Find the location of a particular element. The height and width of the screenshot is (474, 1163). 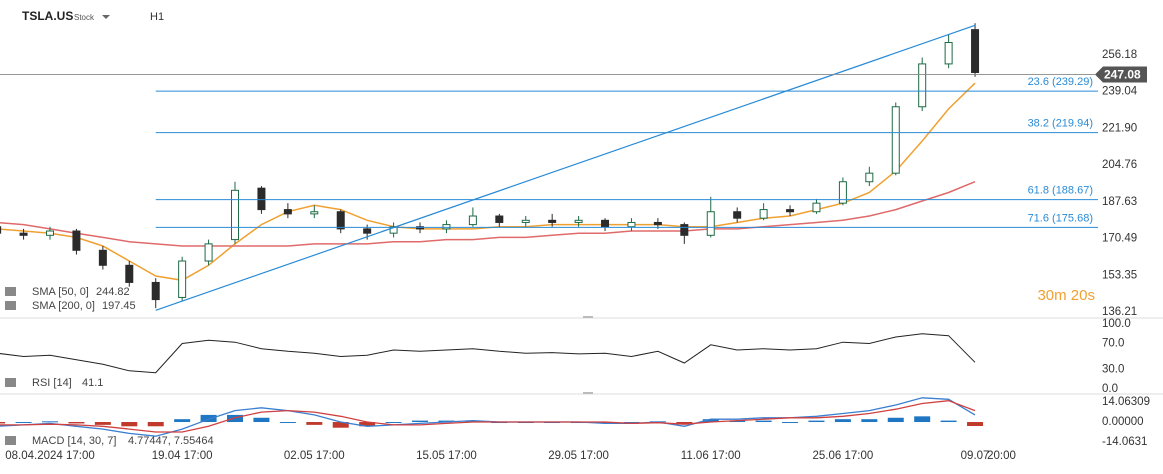

x-tick-label: 19.04 17:00 is located at coordinates (182, 456).